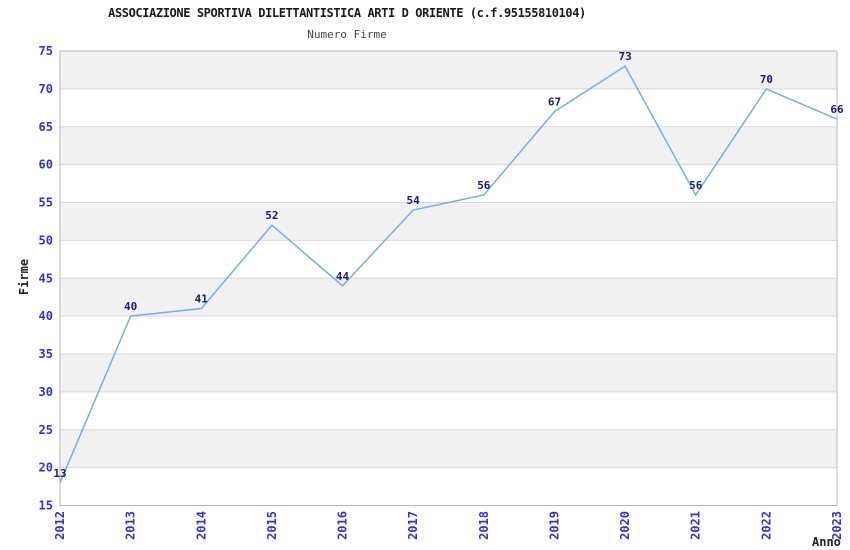 The height and width of the screenshot is (550, 850). What do you see at coordinates (272, 525) in the screenshot?
I see `x-tick-label: 2015` at bounding box center [272, 525].